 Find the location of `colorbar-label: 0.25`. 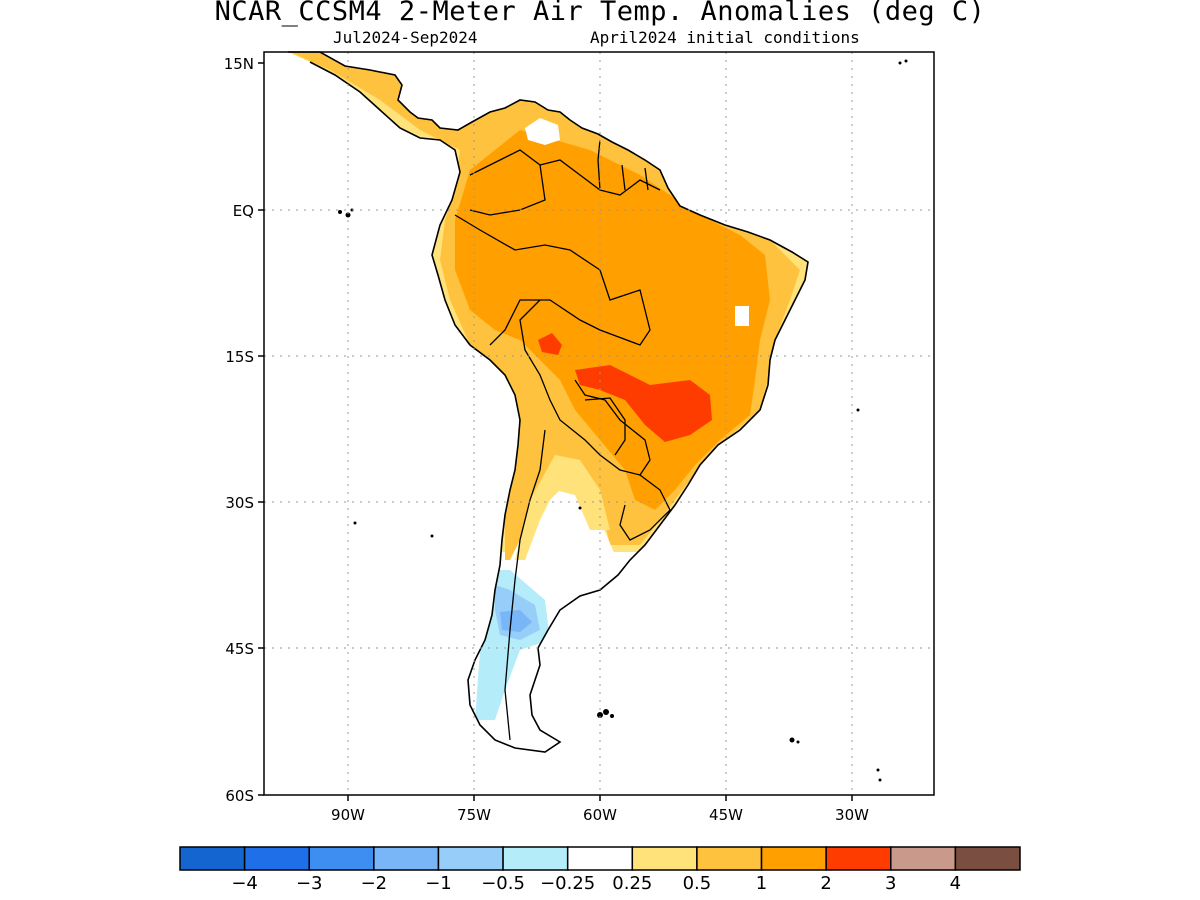

colorbar-label: 0.25 is located at coordinates (632, 883).